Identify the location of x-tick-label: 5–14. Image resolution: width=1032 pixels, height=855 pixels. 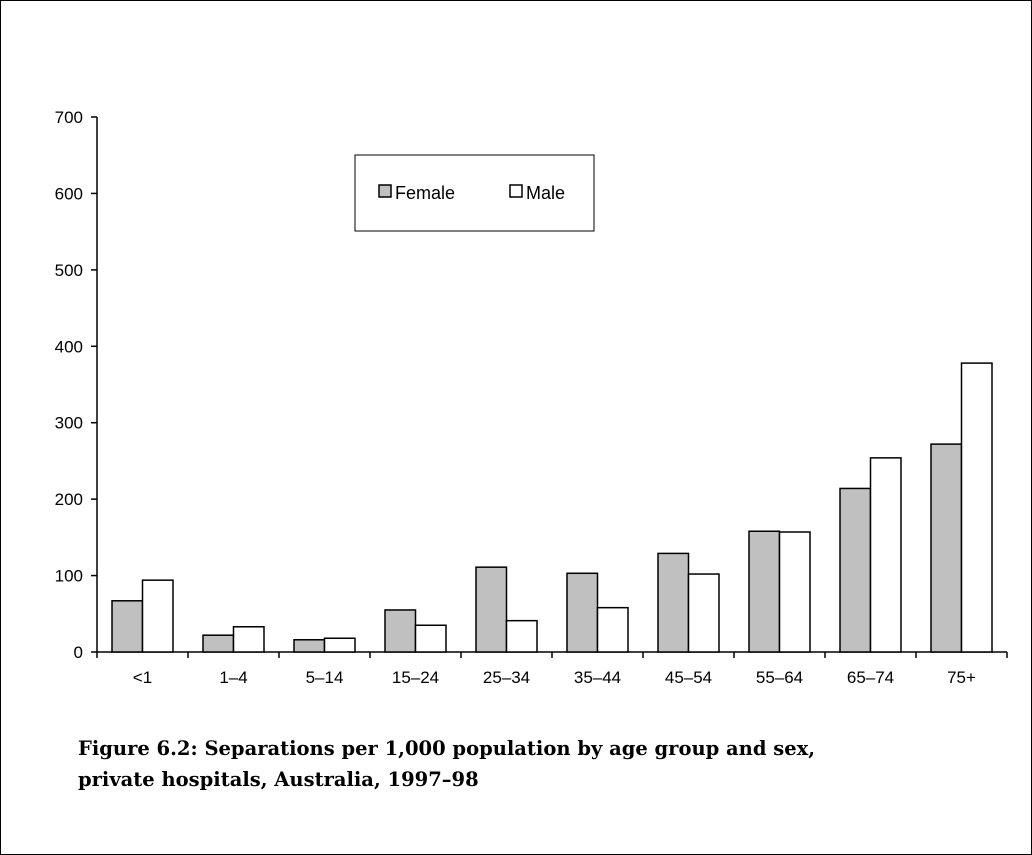
(325, 677).